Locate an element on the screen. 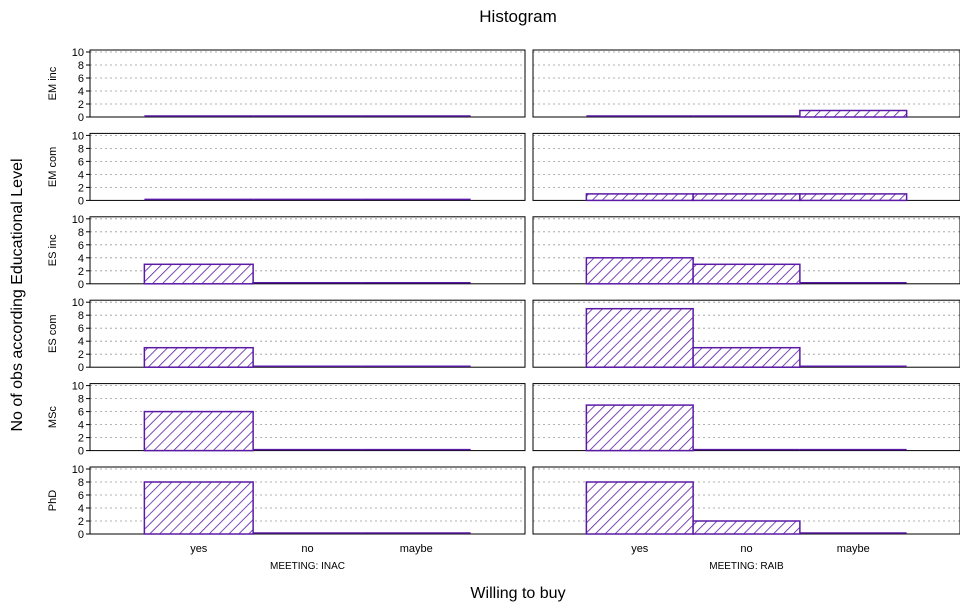  bar-es-inc-meeting-inac-yes is located at coordinates (198, 274).